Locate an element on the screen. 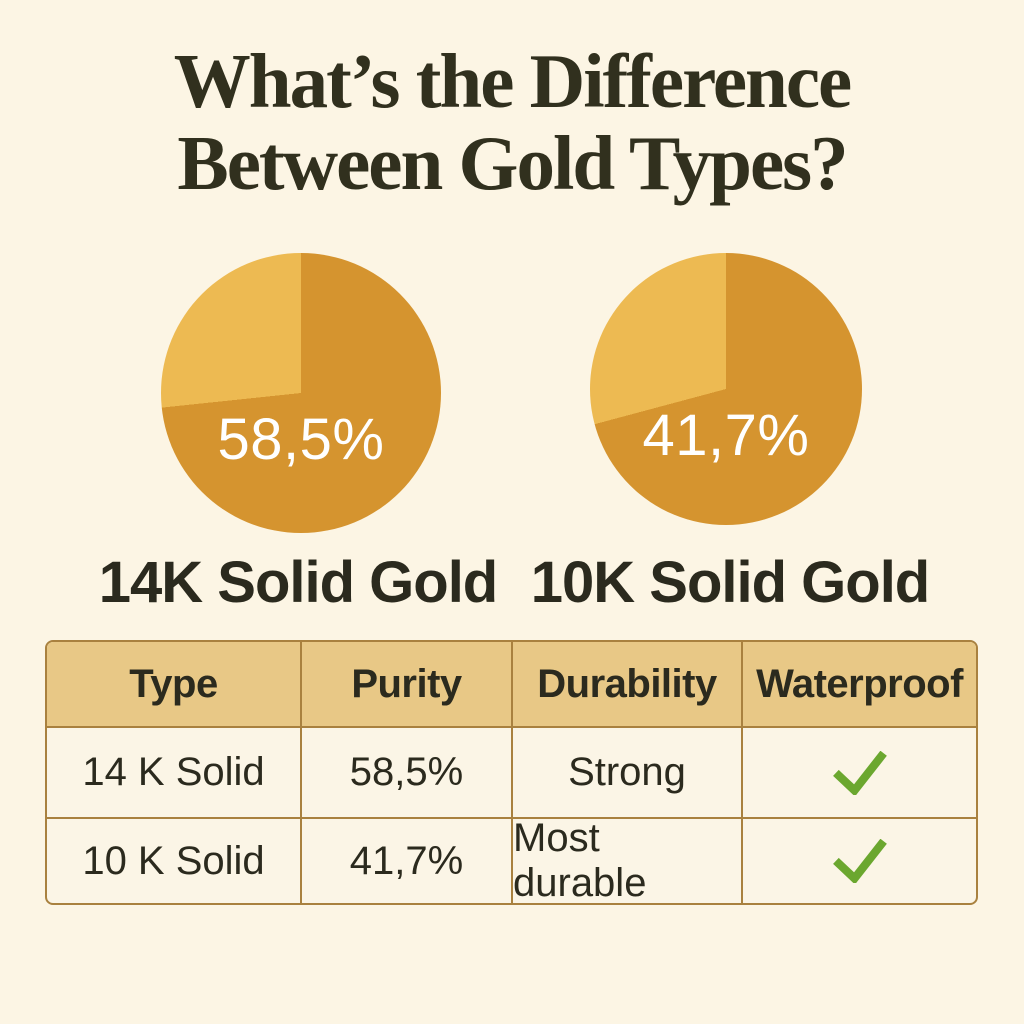 The width and height of the screenshot is (1024, 1024). table-cell-waterproof-10k is located at coordinates (858, 860).